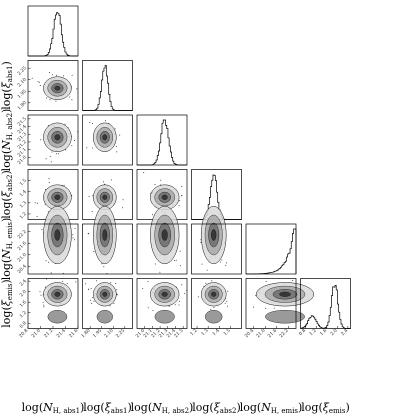 This screenshot has height=415, width=415. I want to click on x-axis-label-1: log(ξabs1), so click(107, 408).